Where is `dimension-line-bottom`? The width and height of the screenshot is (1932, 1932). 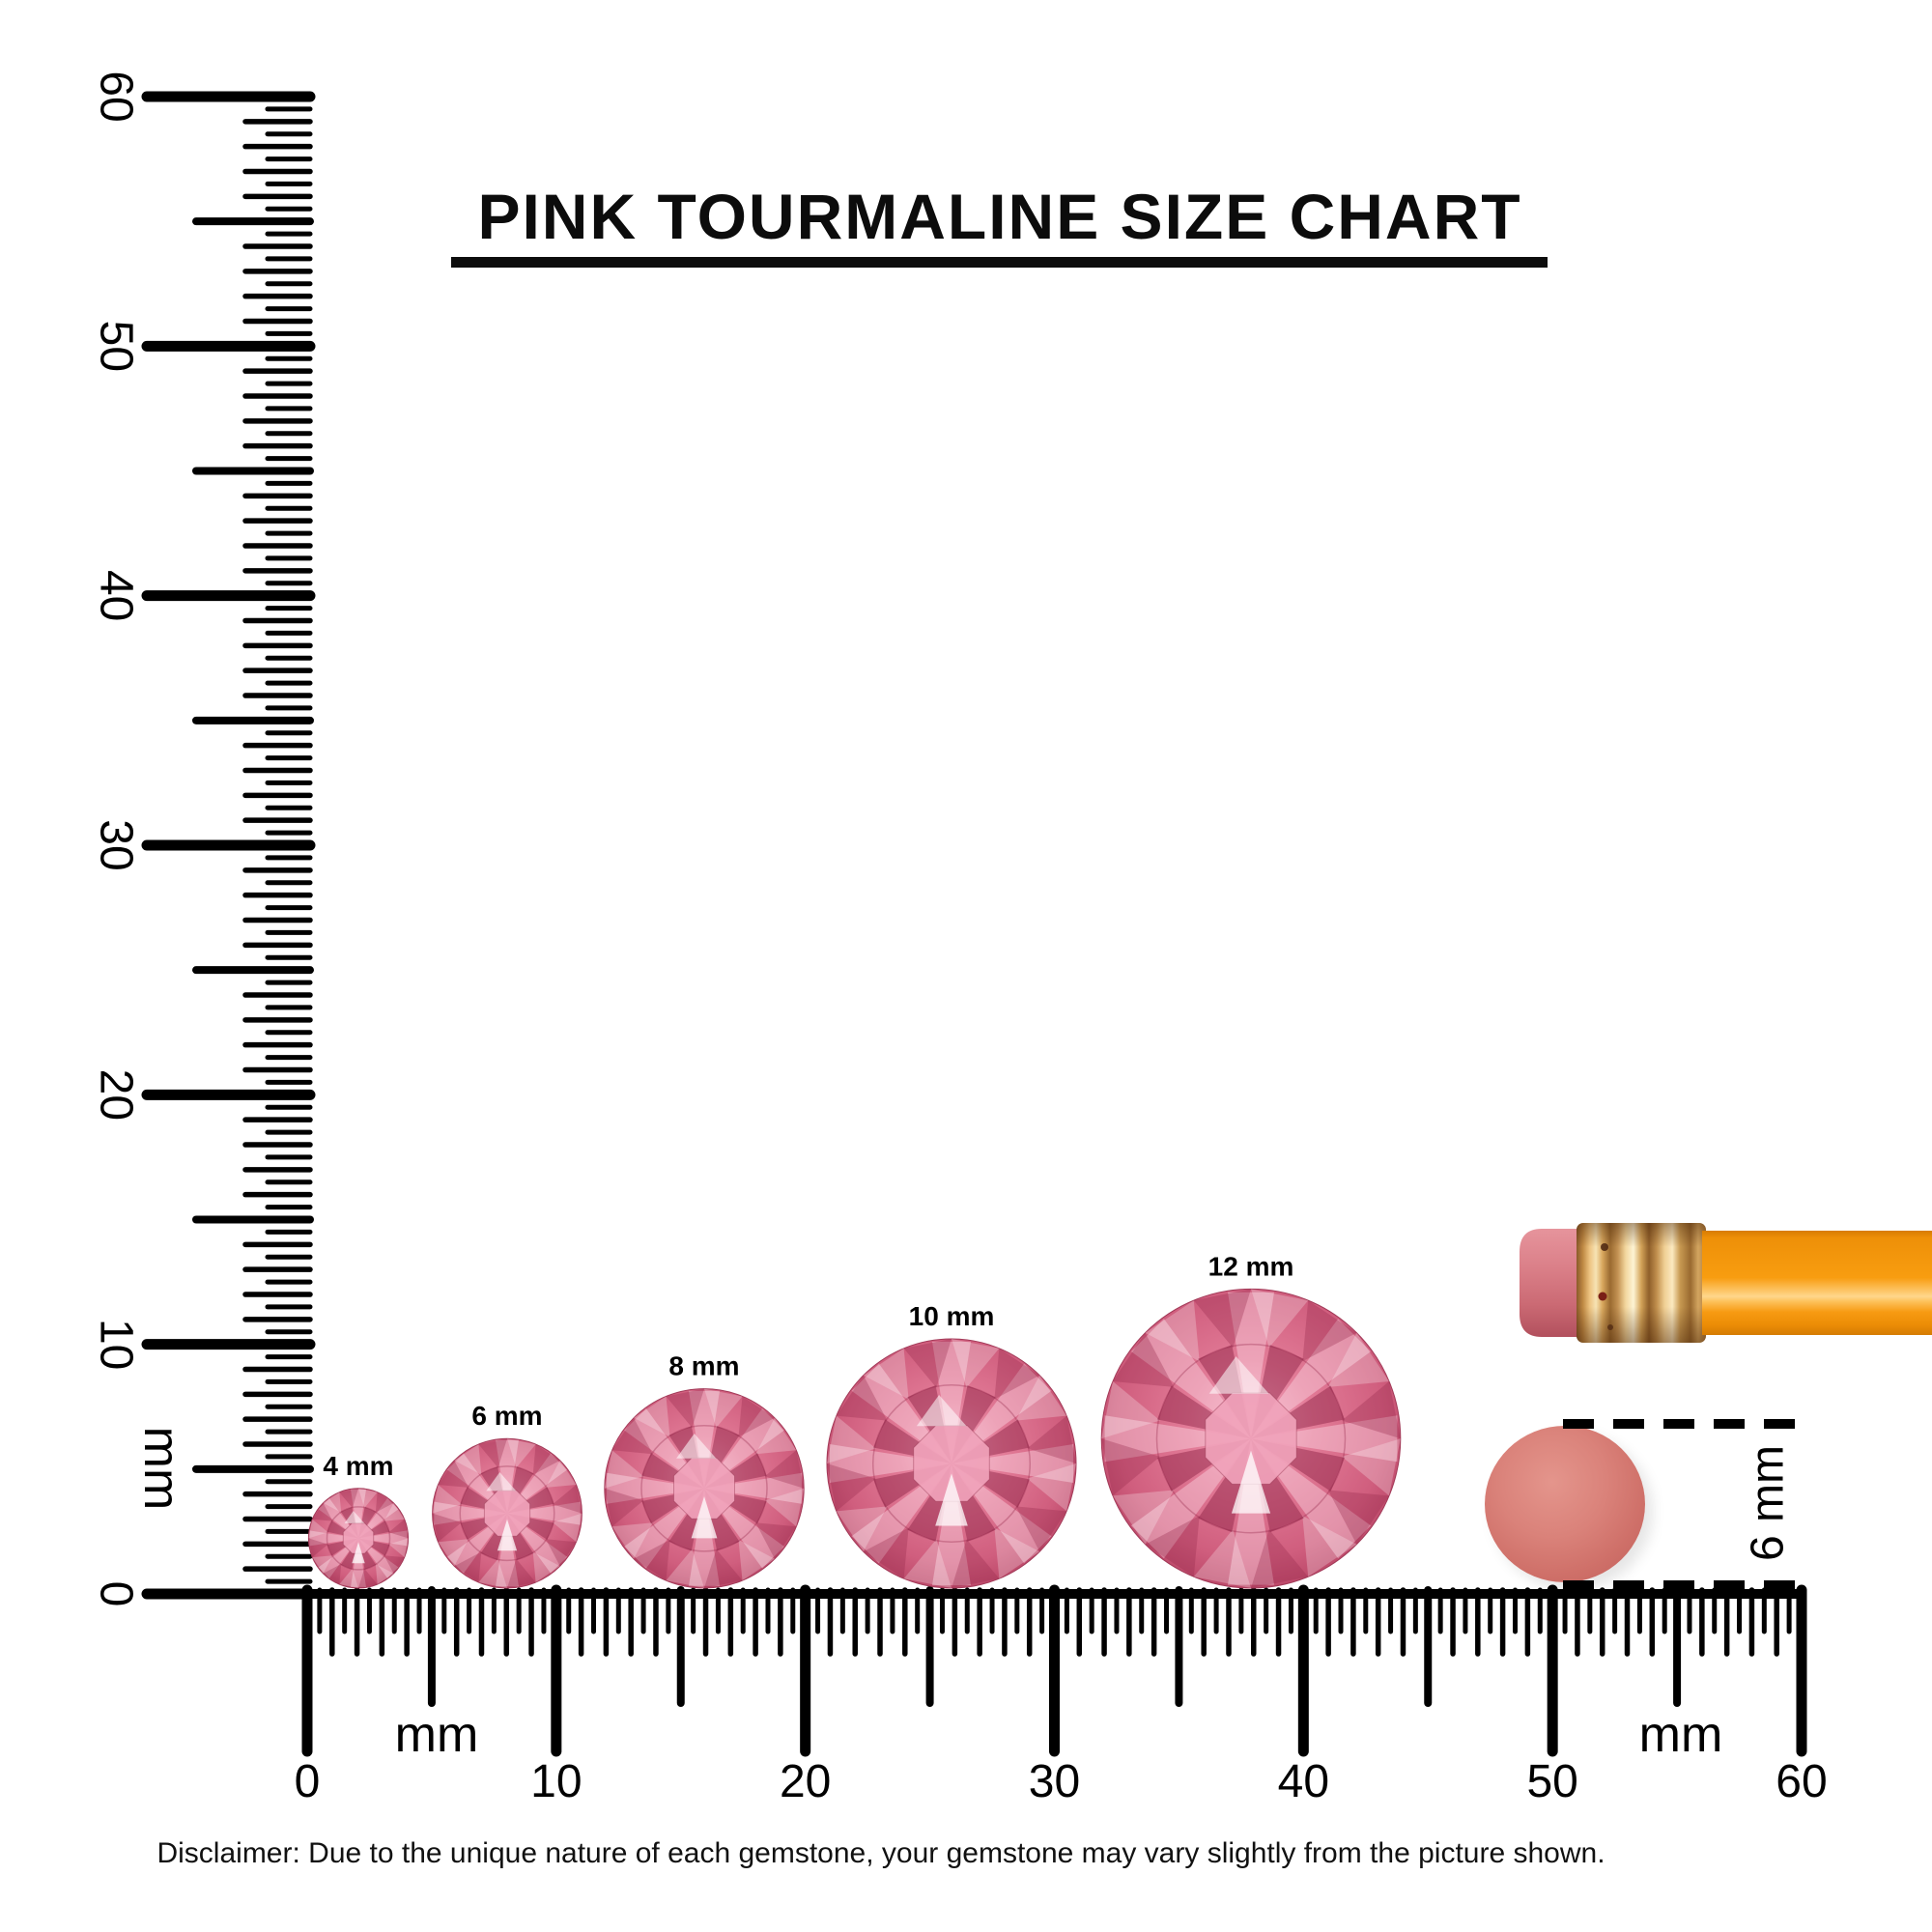 dimension-line-bottom is located at coordinates (1682, 1585).